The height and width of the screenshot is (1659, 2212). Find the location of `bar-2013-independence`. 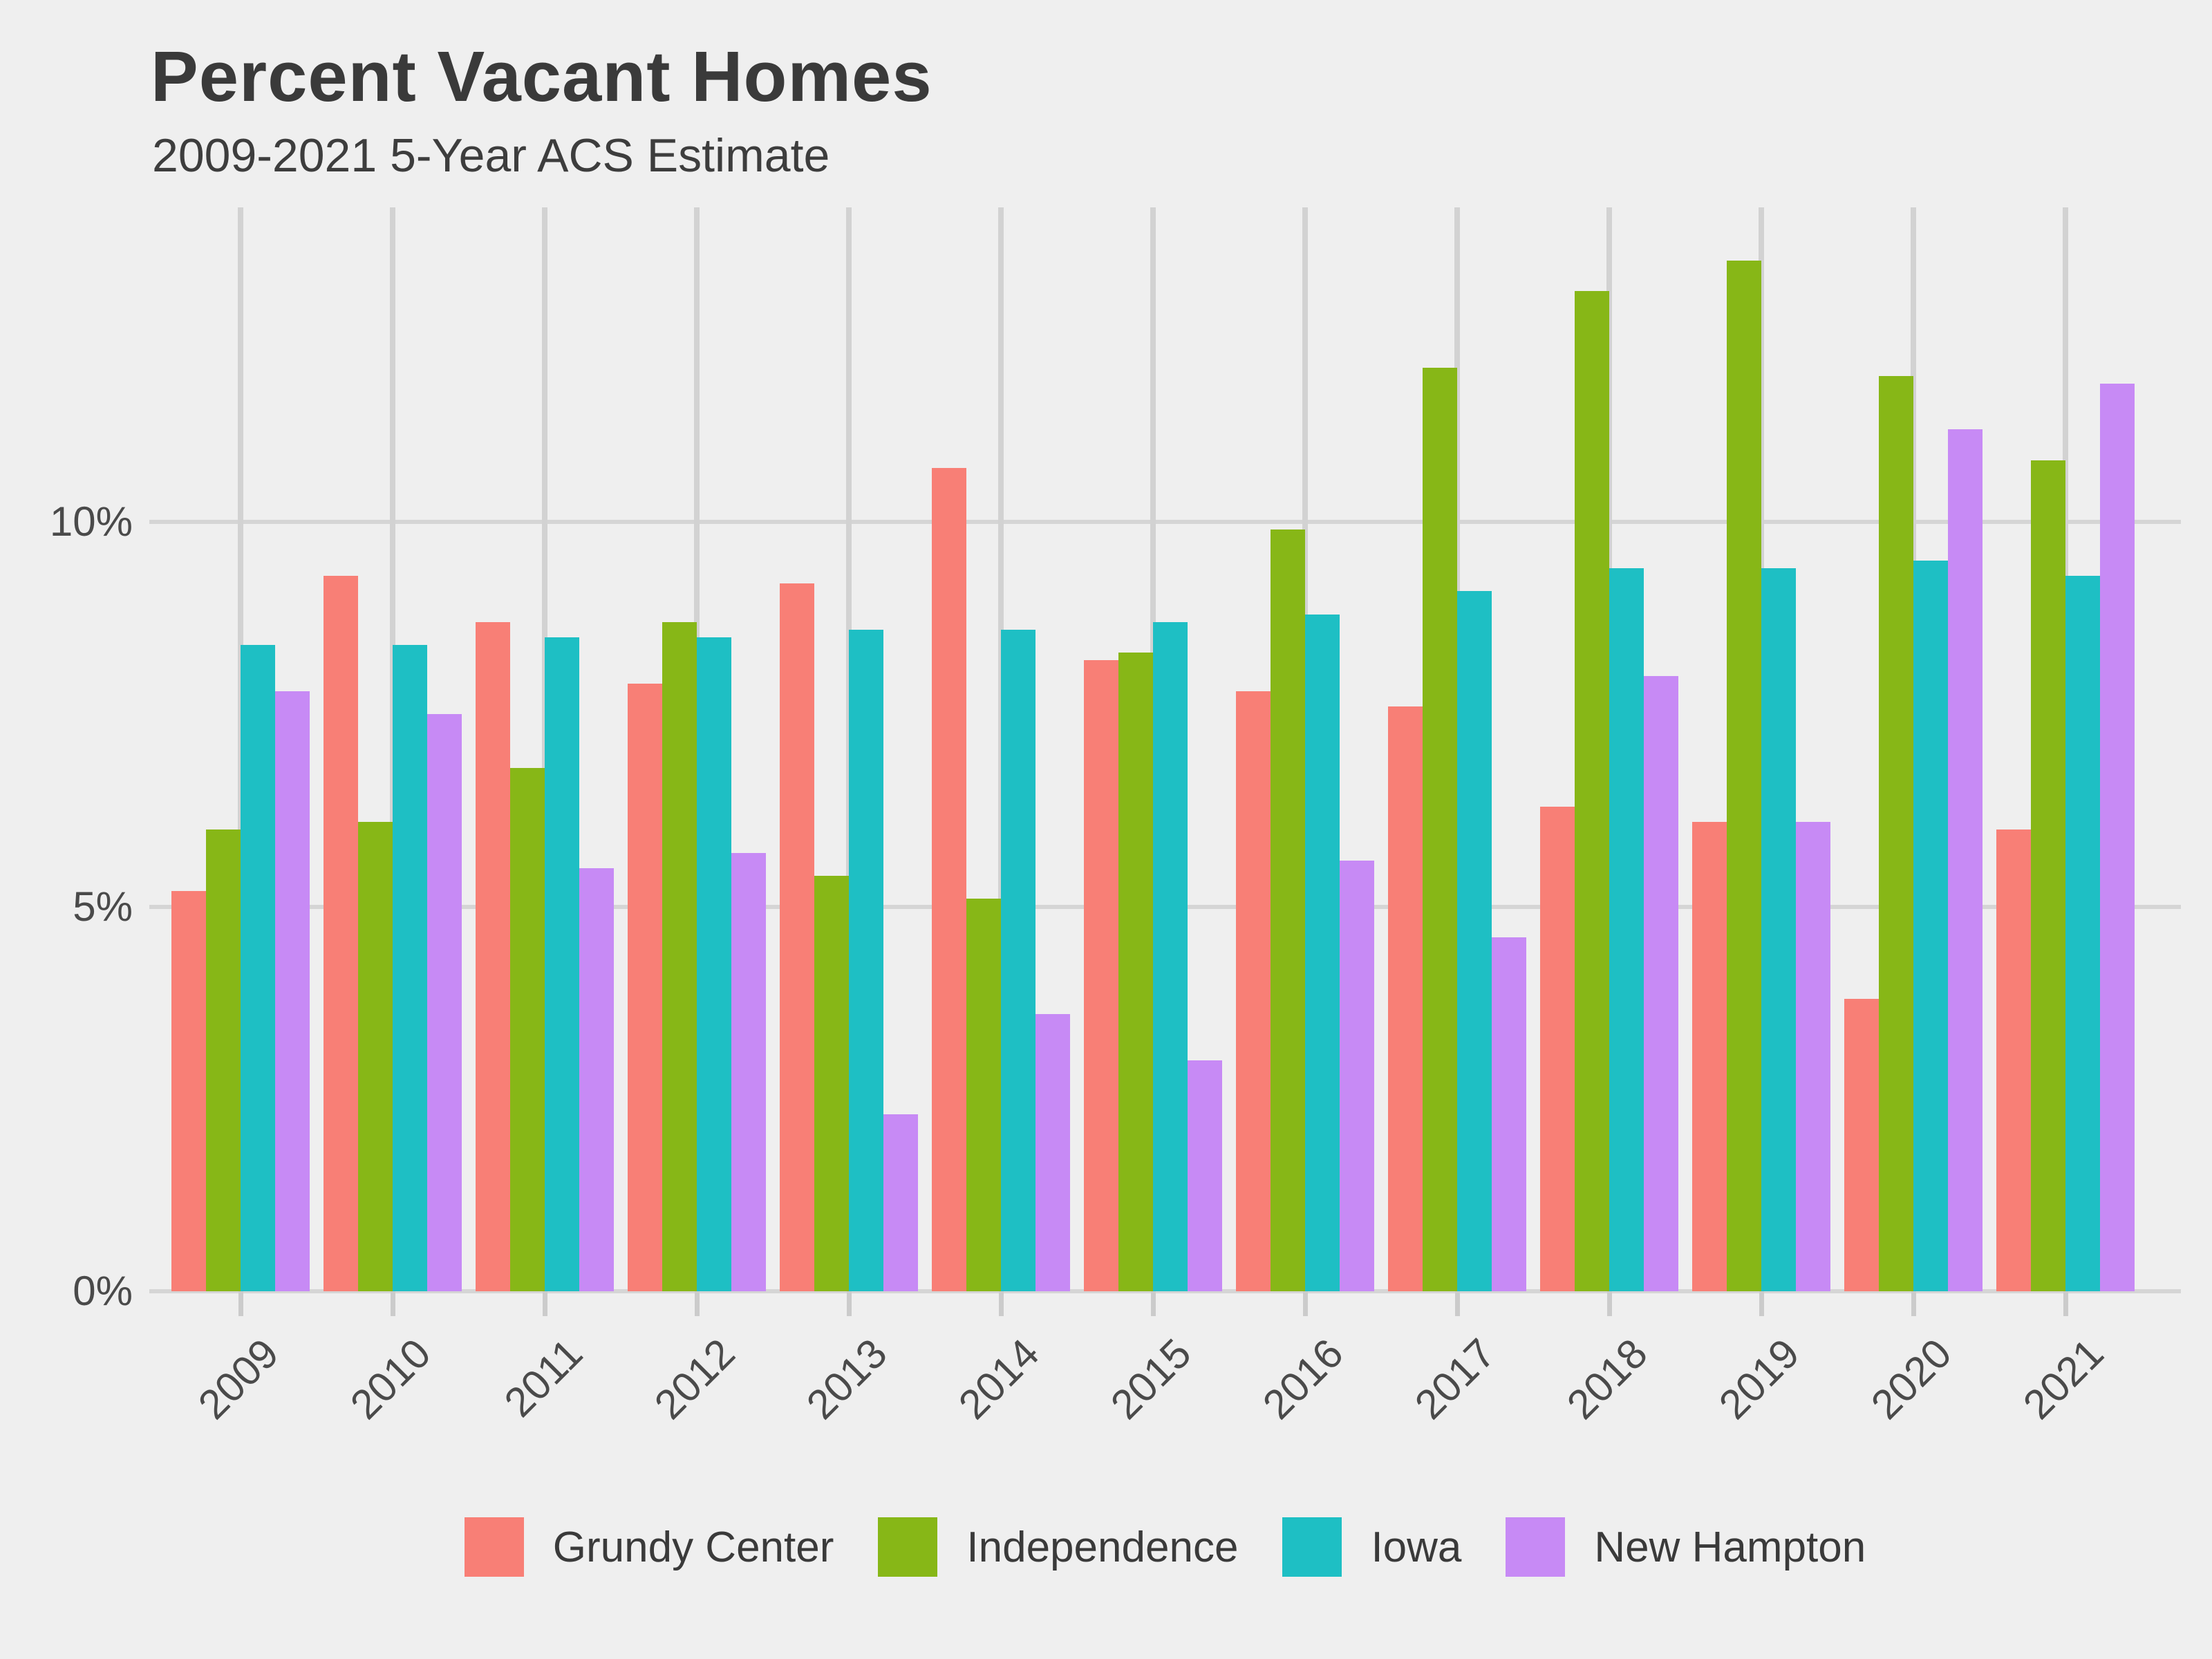

bar-2013-independence is located at coordinates (831, 1083).